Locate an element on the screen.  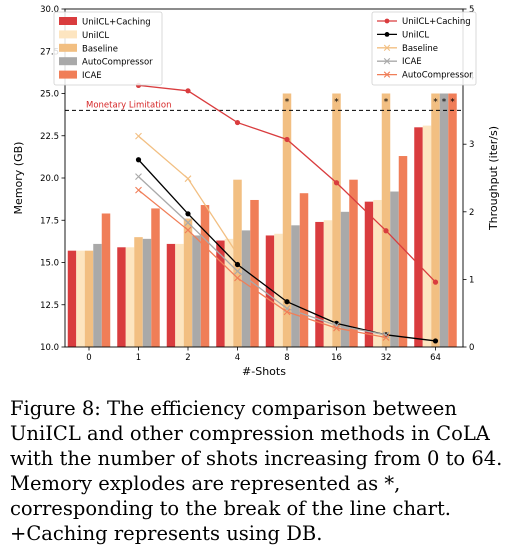
y2-tick-label: 3 is located at coordinates (471, 145).